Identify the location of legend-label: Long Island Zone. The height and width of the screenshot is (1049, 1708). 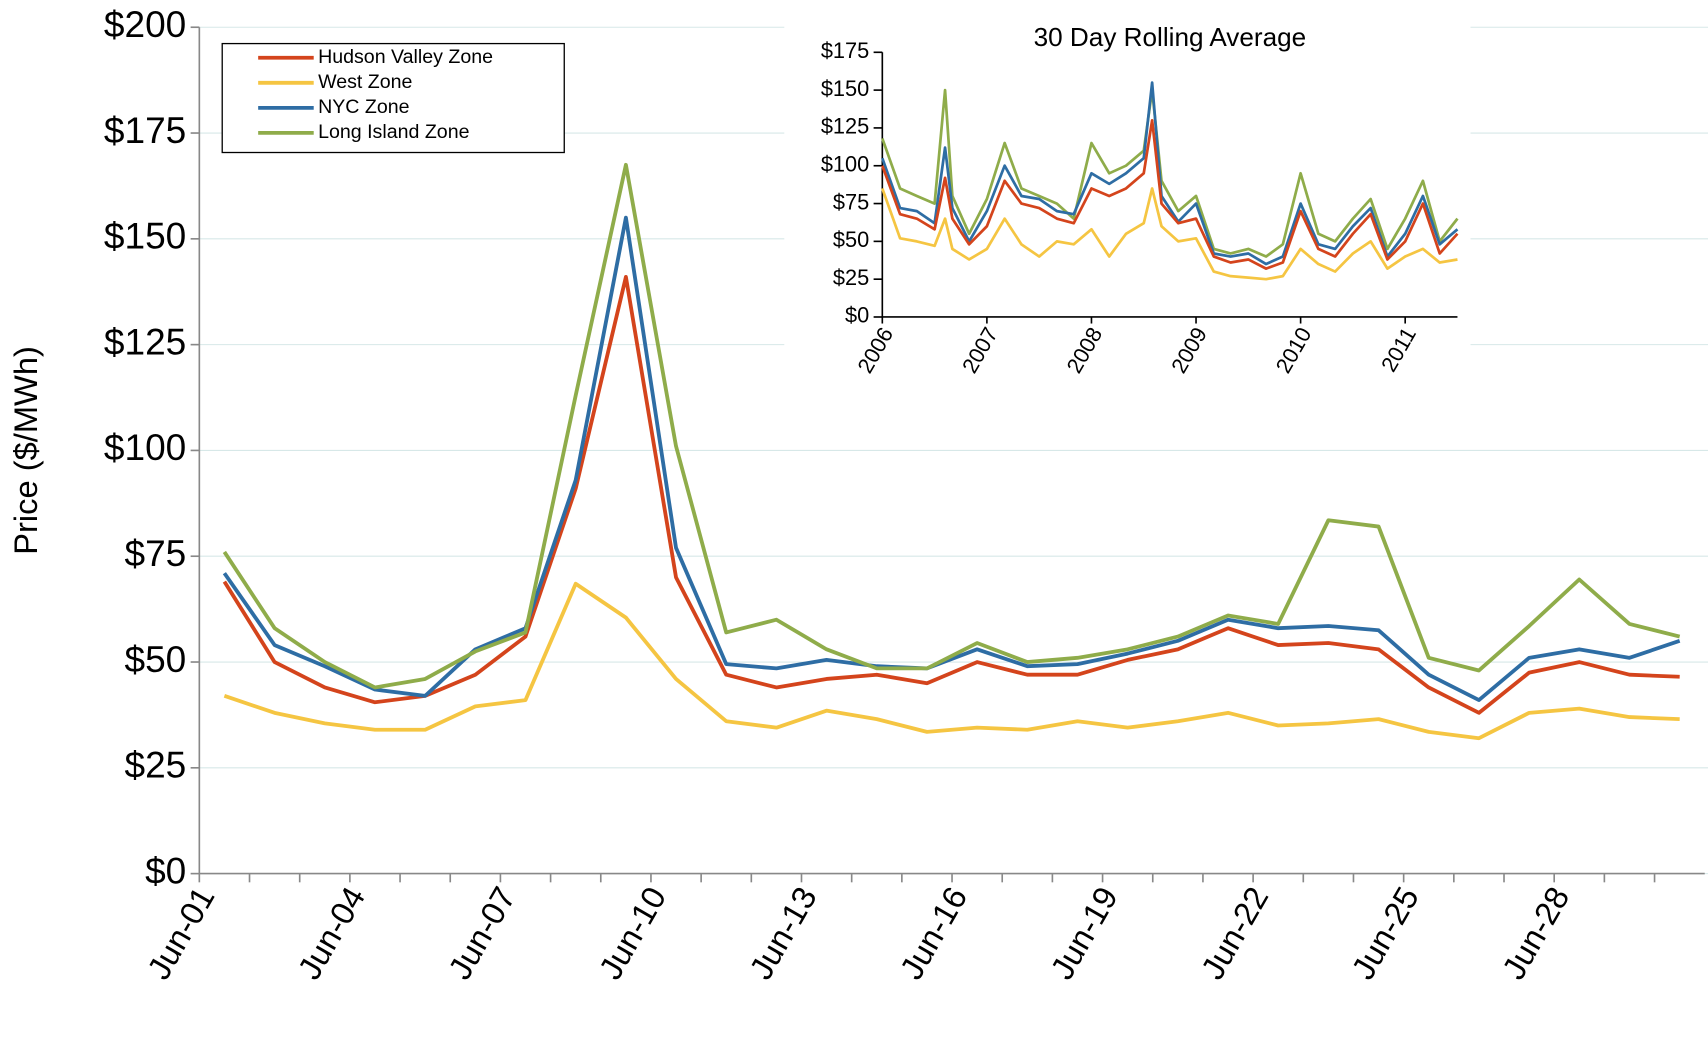
(394, 132).